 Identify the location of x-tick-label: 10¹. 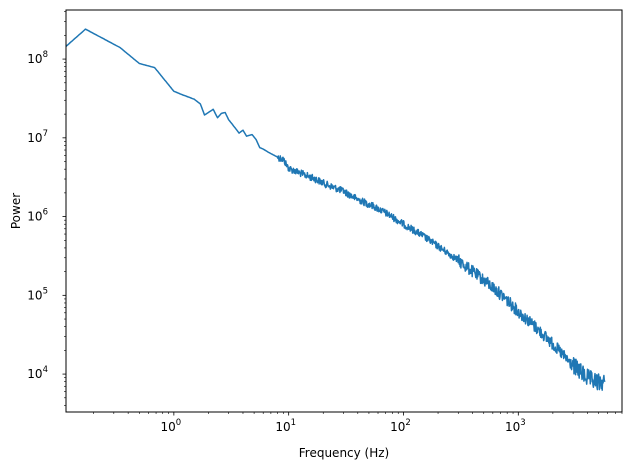
(285, 426).